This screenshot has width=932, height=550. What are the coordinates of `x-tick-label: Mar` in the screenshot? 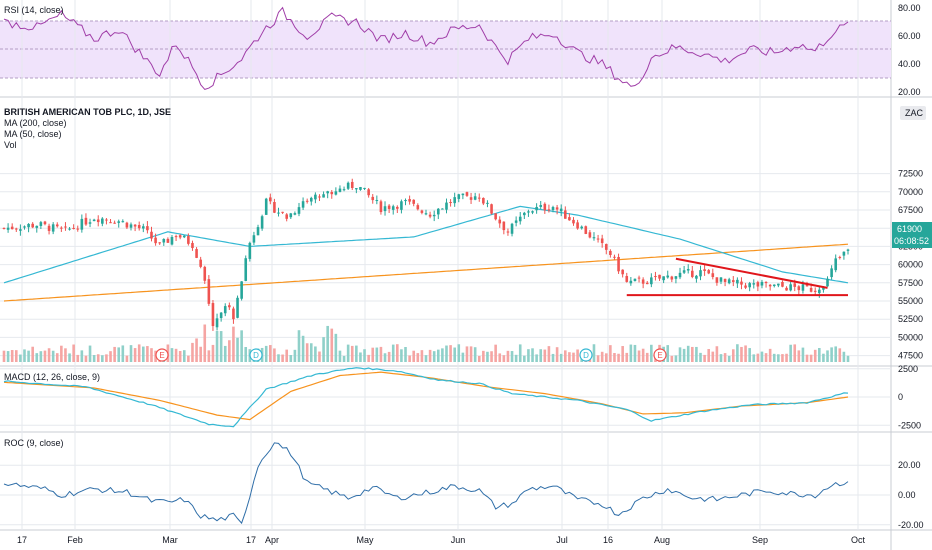 It's located at (170, 540).